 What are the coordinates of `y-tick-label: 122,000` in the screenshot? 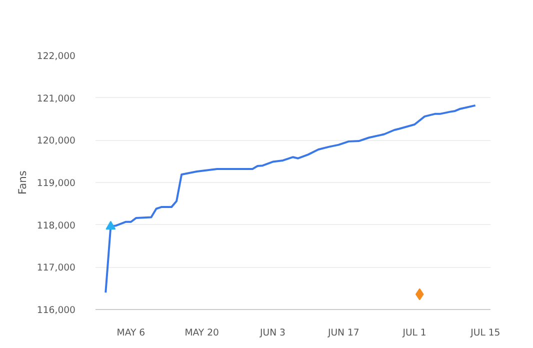 It's located at (56, 56).